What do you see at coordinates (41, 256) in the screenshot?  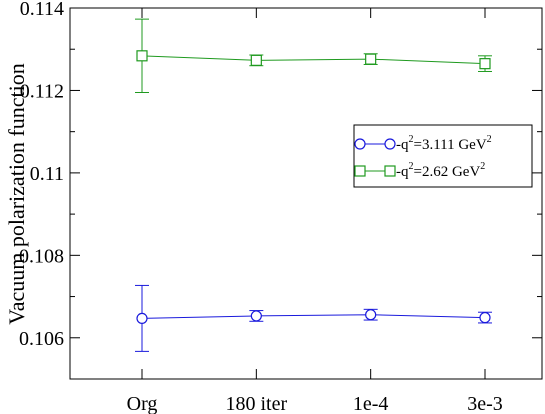 I see `y-tick-label: 0.108` at bounding box center [41, 256].